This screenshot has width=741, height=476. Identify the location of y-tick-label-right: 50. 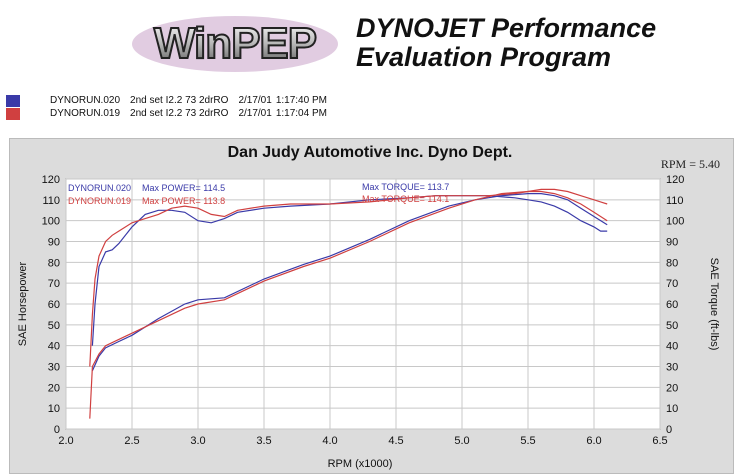
(672, 326).